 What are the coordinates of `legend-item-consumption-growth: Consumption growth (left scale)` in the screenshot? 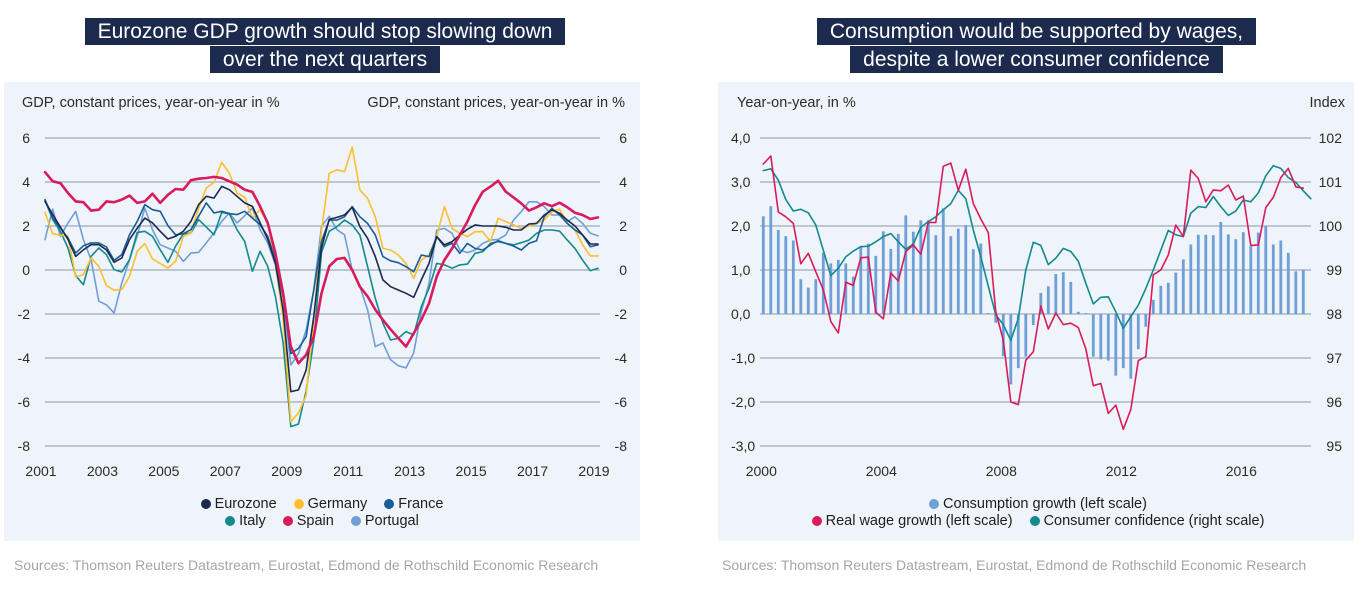 It's located at (1038, 504).